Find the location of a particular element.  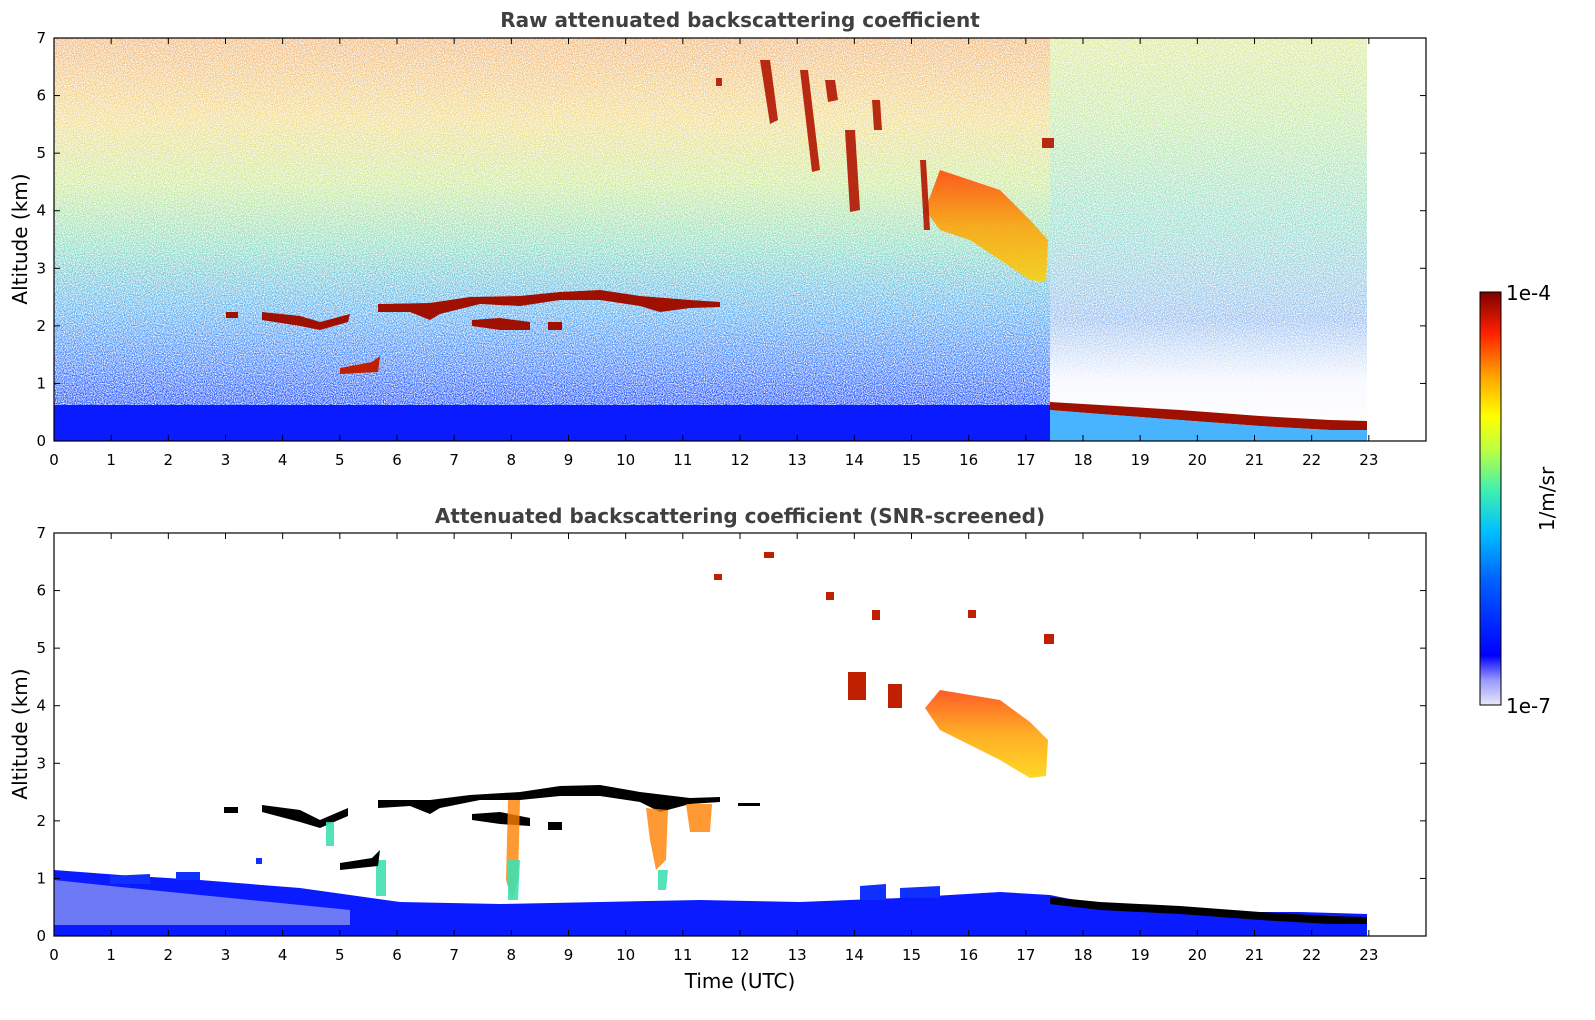

raw-y-tick-label: 4 is located at coordinates (41, 211).